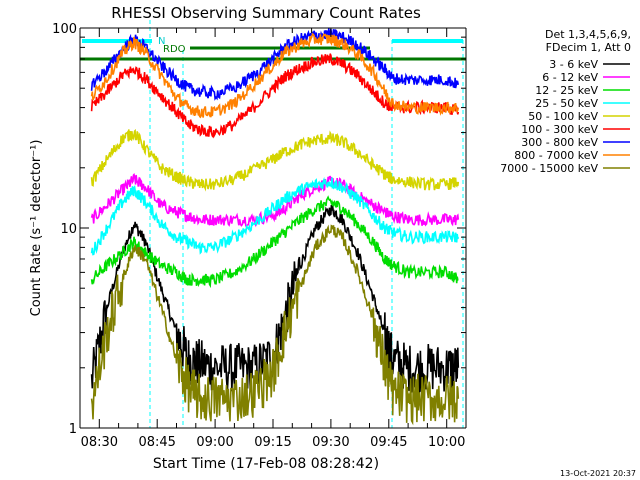 This screenshot has width=640, height=480. Describe the element at coordinates (330, 442) in the screenshot. I see `x-tick-label: 09:30` at that location.